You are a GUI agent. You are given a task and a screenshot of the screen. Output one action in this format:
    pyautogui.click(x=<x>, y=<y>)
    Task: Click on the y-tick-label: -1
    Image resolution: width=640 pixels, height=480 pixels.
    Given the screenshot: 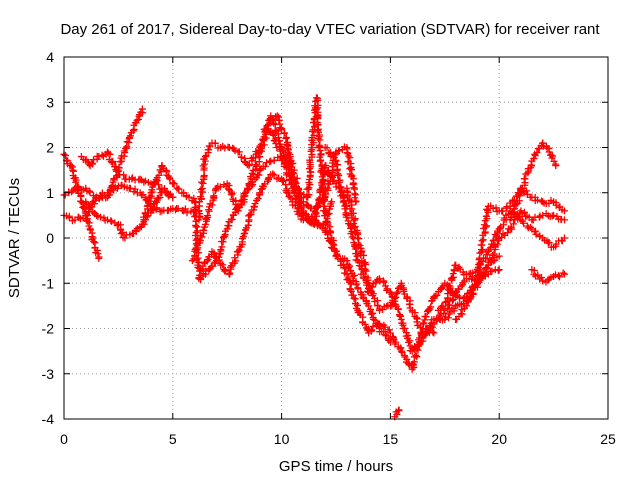 What is the action you would take?
    pyautogui.click(x=48, y=283)
    